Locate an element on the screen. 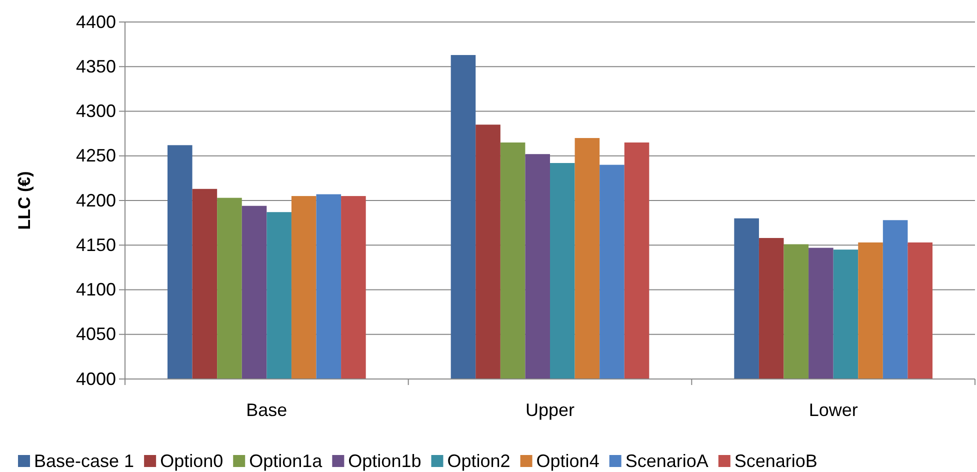 The width and height of the screenshot is (977, 472). y-axis-title: LLC (€) is located at coordinates (24, 200).